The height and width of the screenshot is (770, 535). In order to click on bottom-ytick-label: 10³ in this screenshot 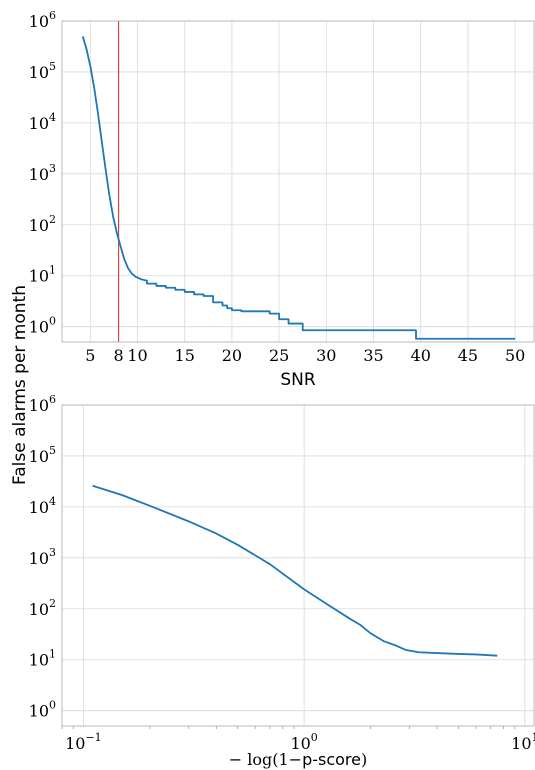, I will do `click(42, 557)`.